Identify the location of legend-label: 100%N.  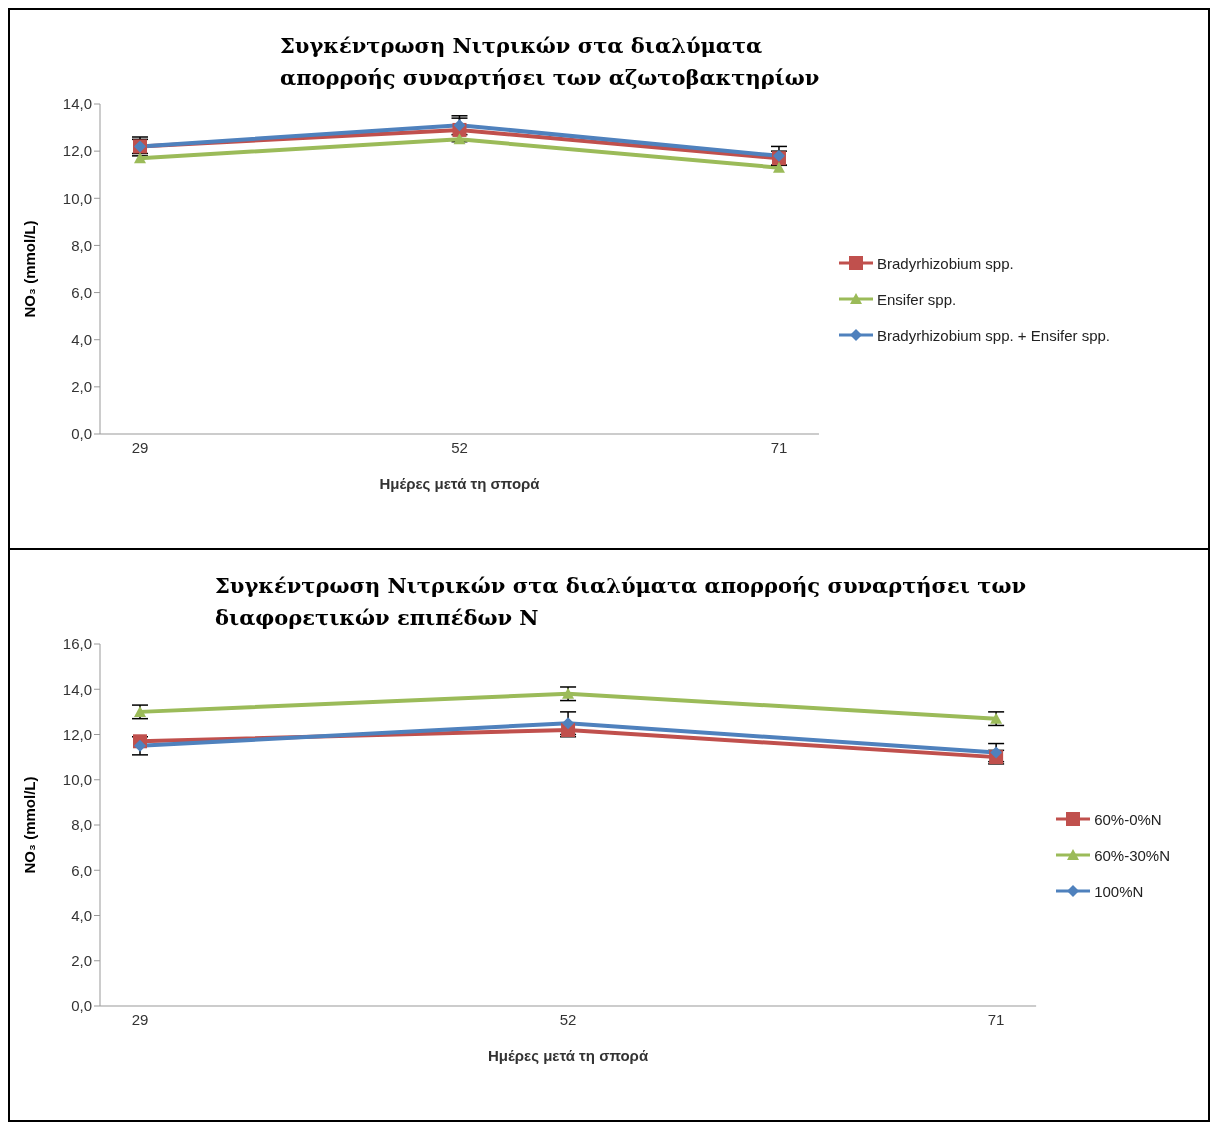
(1119, 891).